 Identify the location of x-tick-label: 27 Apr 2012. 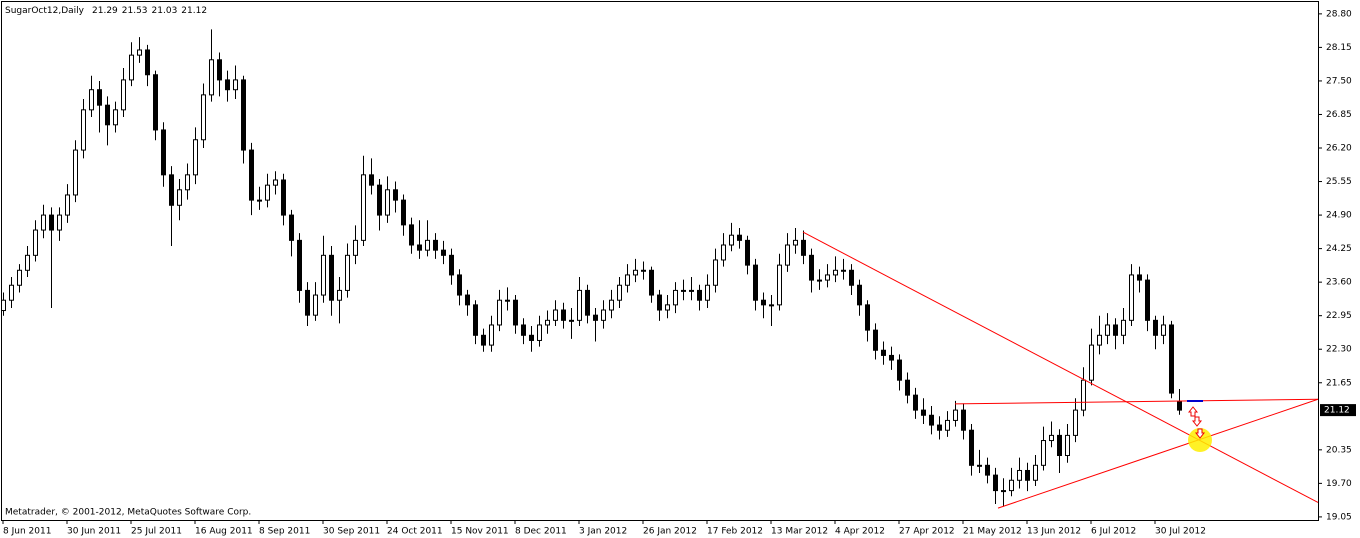
(927, 532).